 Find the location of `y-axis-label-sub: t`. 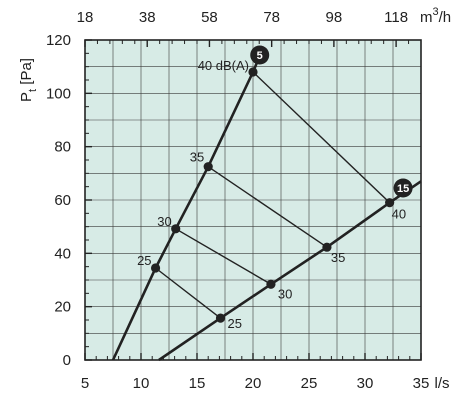

y-axis-label-sub: t is located at coordinates (33, 90).